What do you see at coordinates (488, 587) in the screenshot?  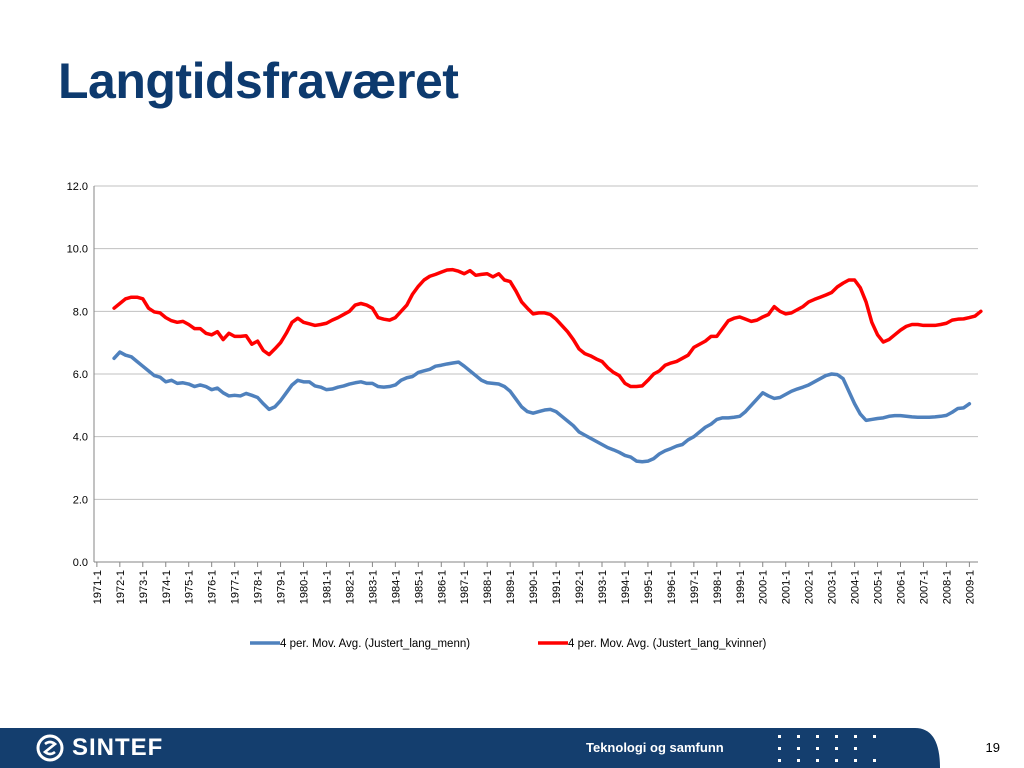 I see `x-tick-label: 1988-1` at bounding box center [488, 587].